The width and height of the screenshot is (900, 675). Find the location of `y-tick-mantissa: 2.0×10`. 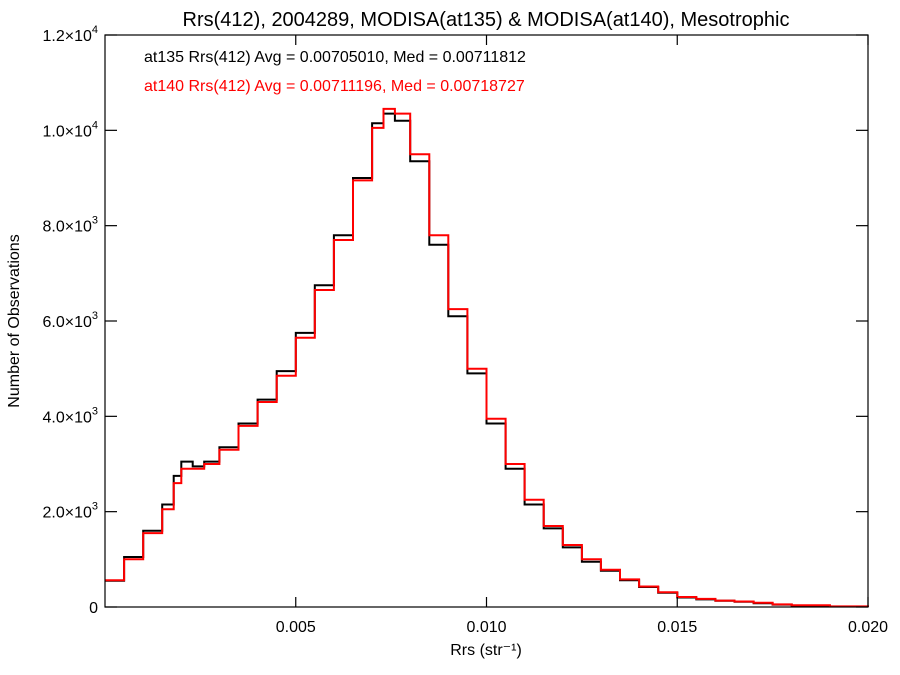

y-tick-mantissa: 2.0×10 is located at coordinates (66, 513).